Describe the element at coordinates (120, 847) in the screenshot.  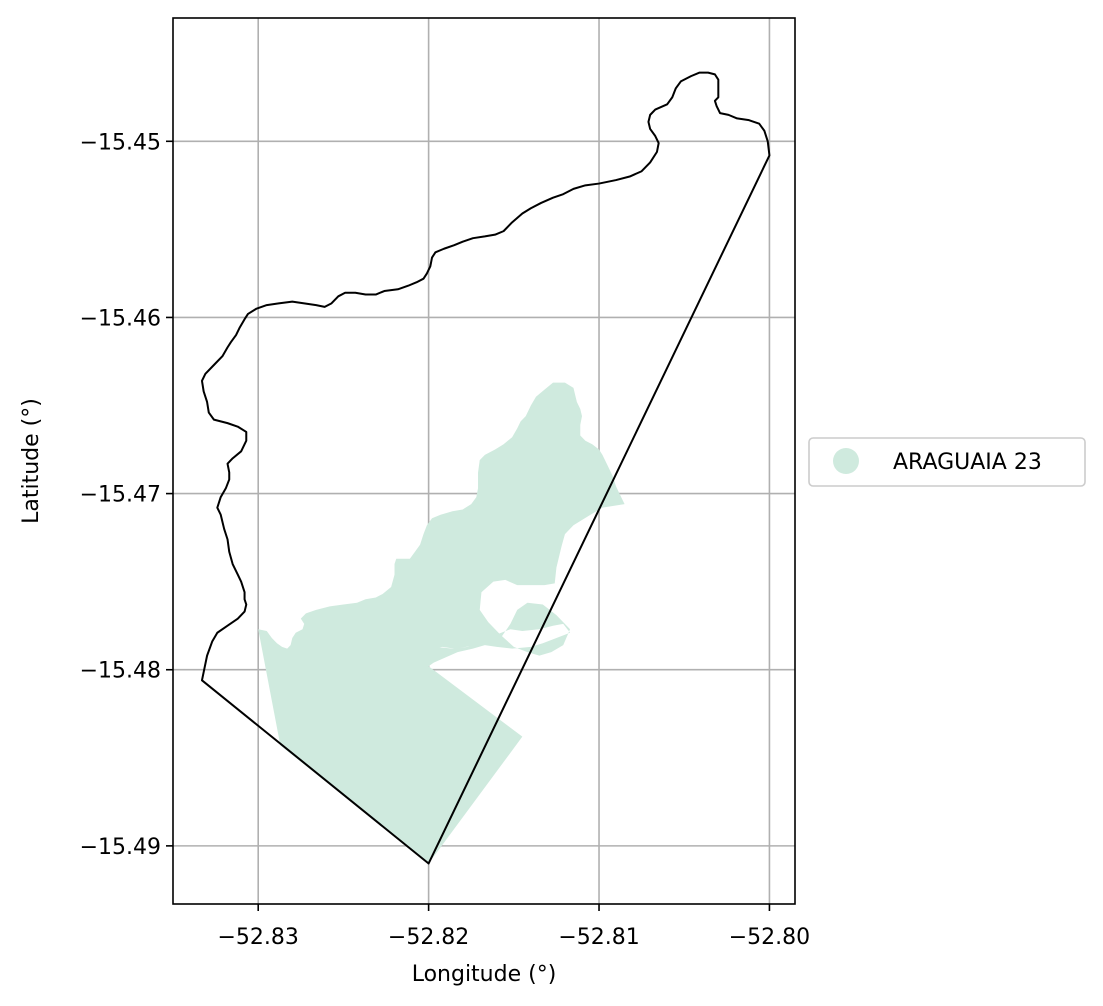
I see `y-tick-label: −15.49` at that location.